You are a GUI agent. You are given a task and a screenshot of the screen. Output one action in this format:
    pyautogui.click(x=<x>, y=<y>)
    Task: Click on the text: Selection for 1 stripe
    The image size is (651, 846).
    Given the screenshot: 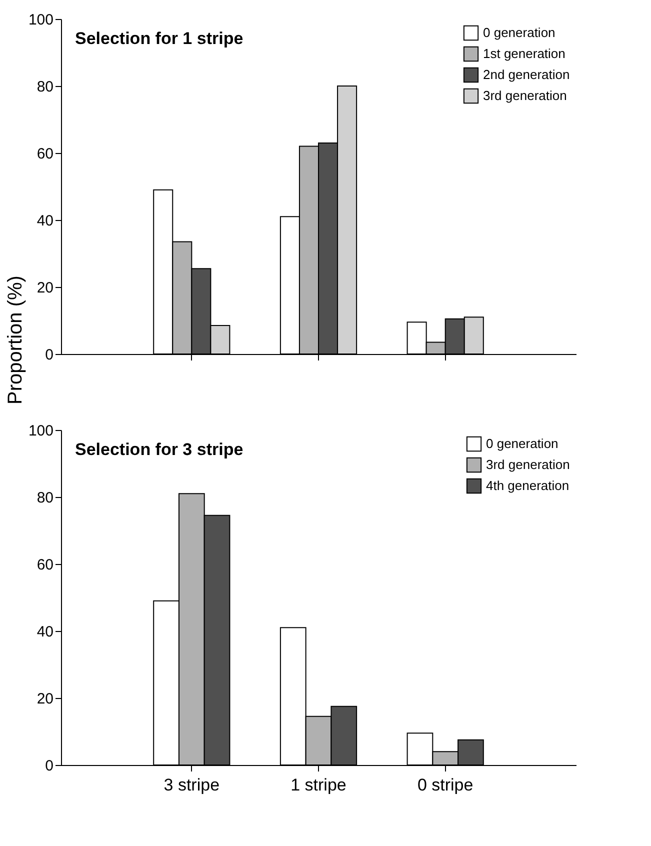 What is the action you would take?
    pyautogui.click(x=159, y=38)
    